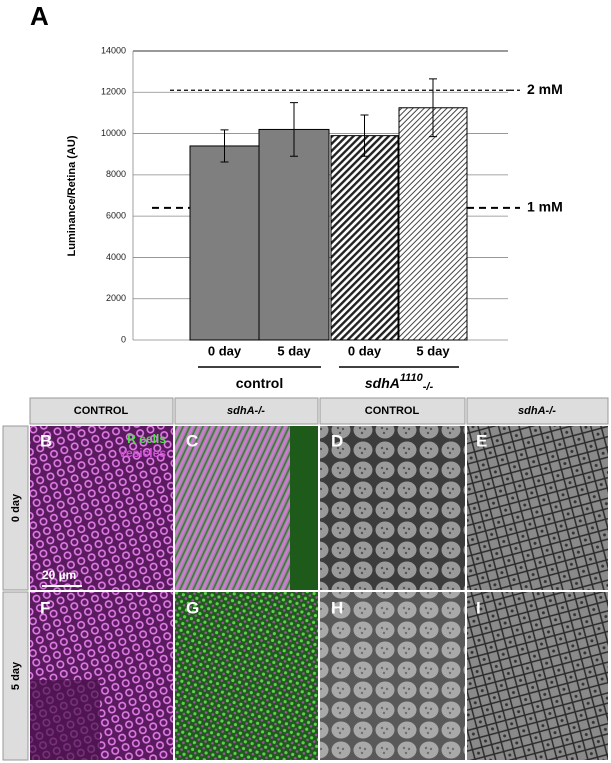 The image size is (611, 763). What do you see at coordinates (142, 453) in the screenshot?
I see `legend-text: vesicles` at bounding box center [142, 453].